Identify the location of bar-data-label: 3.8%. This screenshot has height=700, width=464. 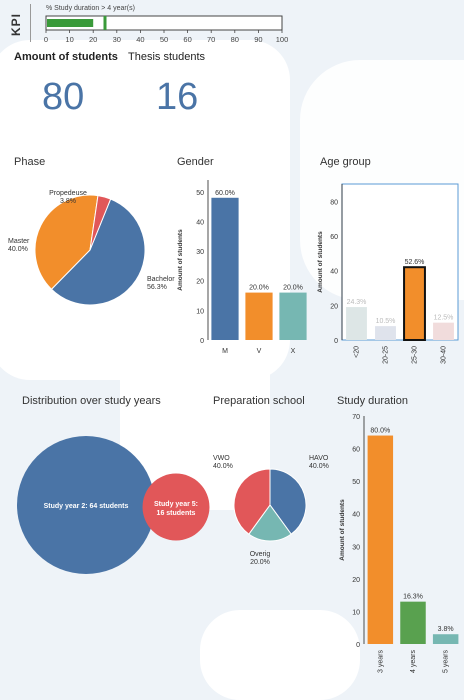
(446, 629).